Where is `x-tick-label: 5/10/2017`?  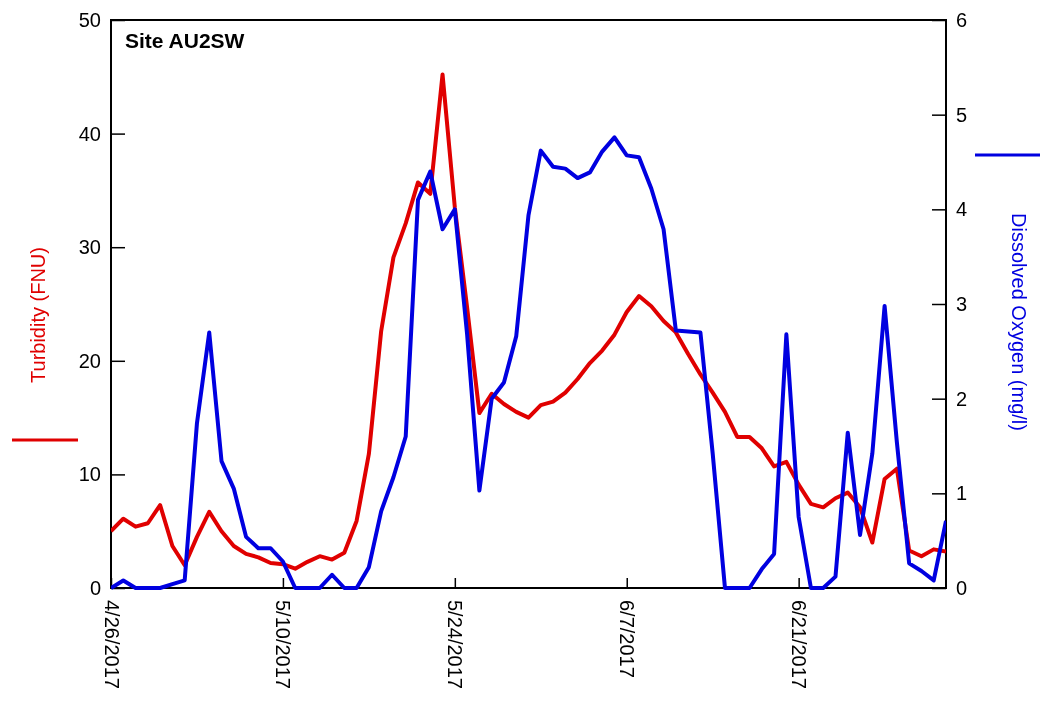 x-tick-label: 5/10/2017 is located at coordinates (283, 644).